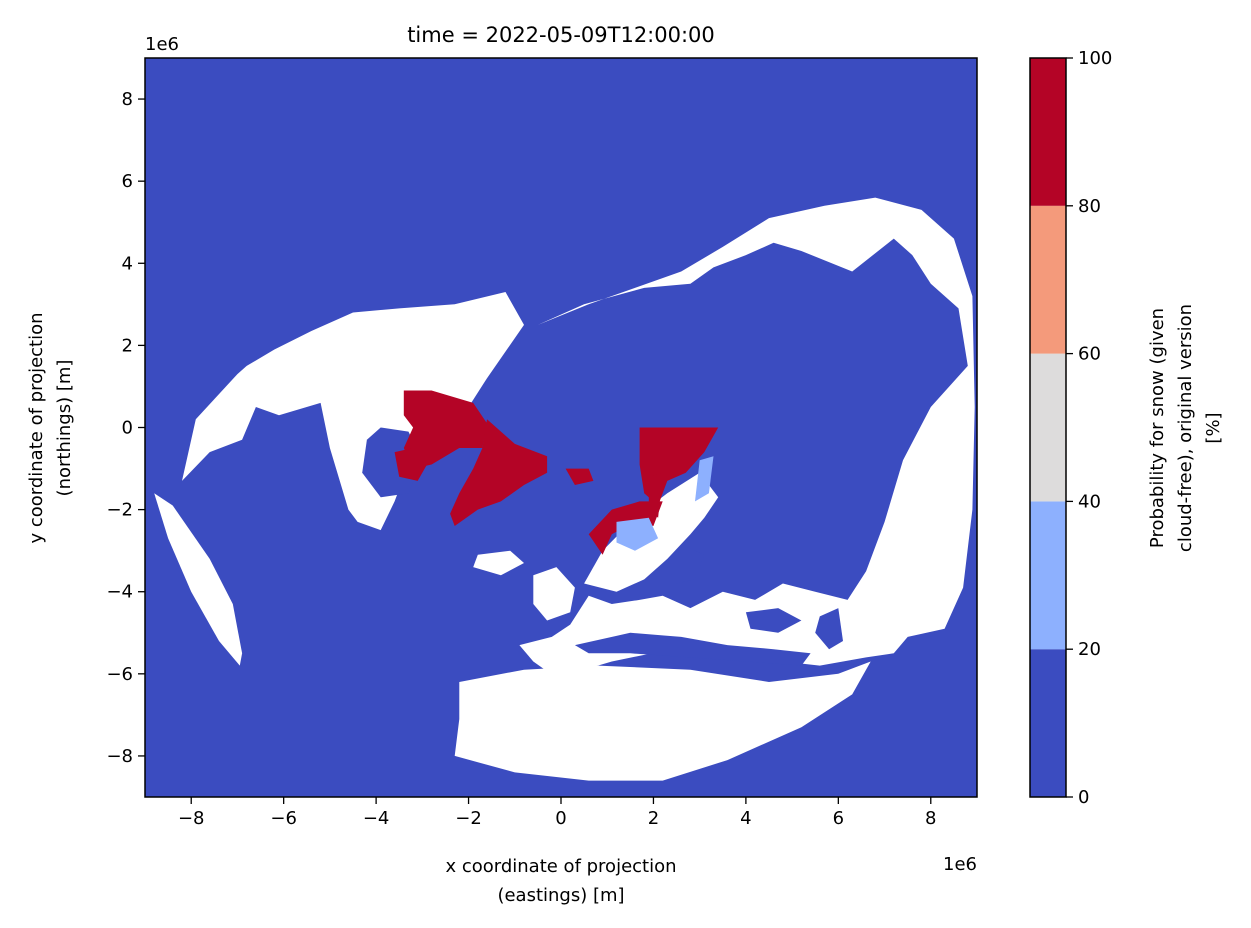 This screenshot has height=928, width=1251. Describe the element at coordinates (162, 44) in the screenshot. I see `y-offset-text: 1e6` at that location.